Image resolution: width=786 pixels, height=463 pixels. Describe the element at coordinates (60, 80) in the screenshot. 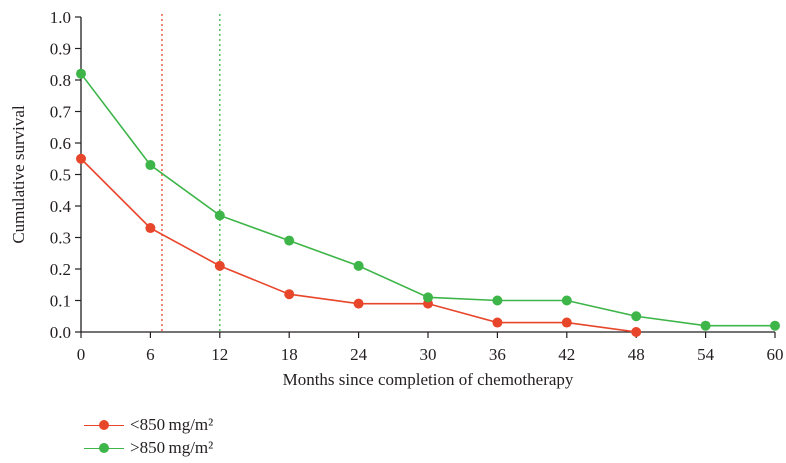

I see `y-tick-label: 0.8` at that location.